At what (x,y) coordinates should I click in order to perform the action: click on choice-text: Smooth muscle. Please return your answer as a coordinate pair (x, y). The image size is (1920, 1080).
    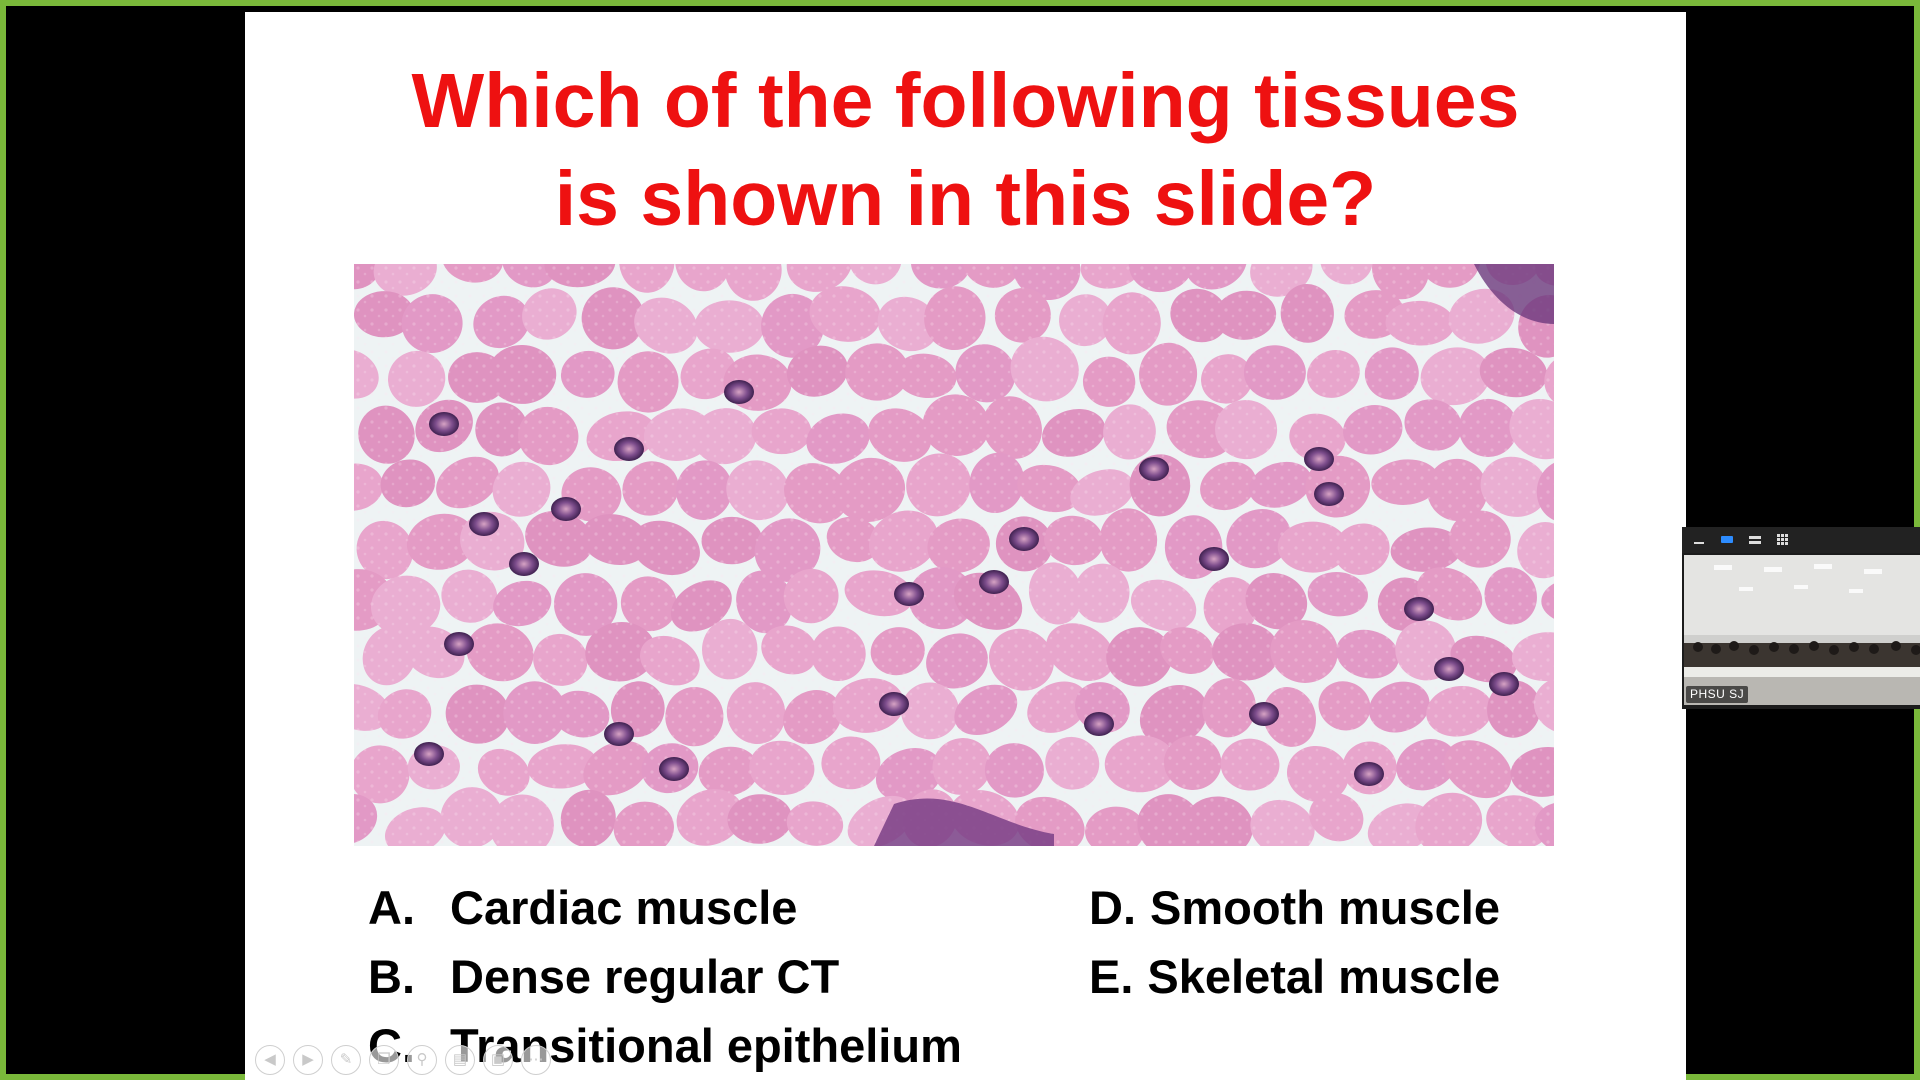
    Looking at the image, I should click on (1325, 907).